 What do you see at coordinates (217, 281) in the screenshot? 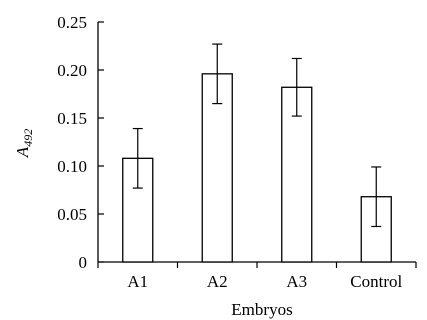
I see `x-tick-label: A2` at bounding box center [217, 281].